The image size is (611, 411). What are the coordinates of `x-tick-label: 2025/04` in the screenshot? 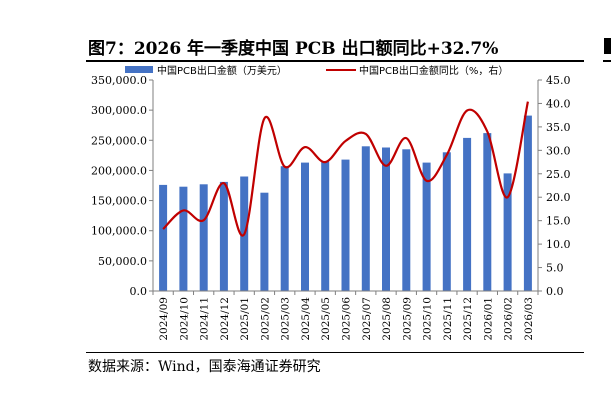 It's located at (306, 319).